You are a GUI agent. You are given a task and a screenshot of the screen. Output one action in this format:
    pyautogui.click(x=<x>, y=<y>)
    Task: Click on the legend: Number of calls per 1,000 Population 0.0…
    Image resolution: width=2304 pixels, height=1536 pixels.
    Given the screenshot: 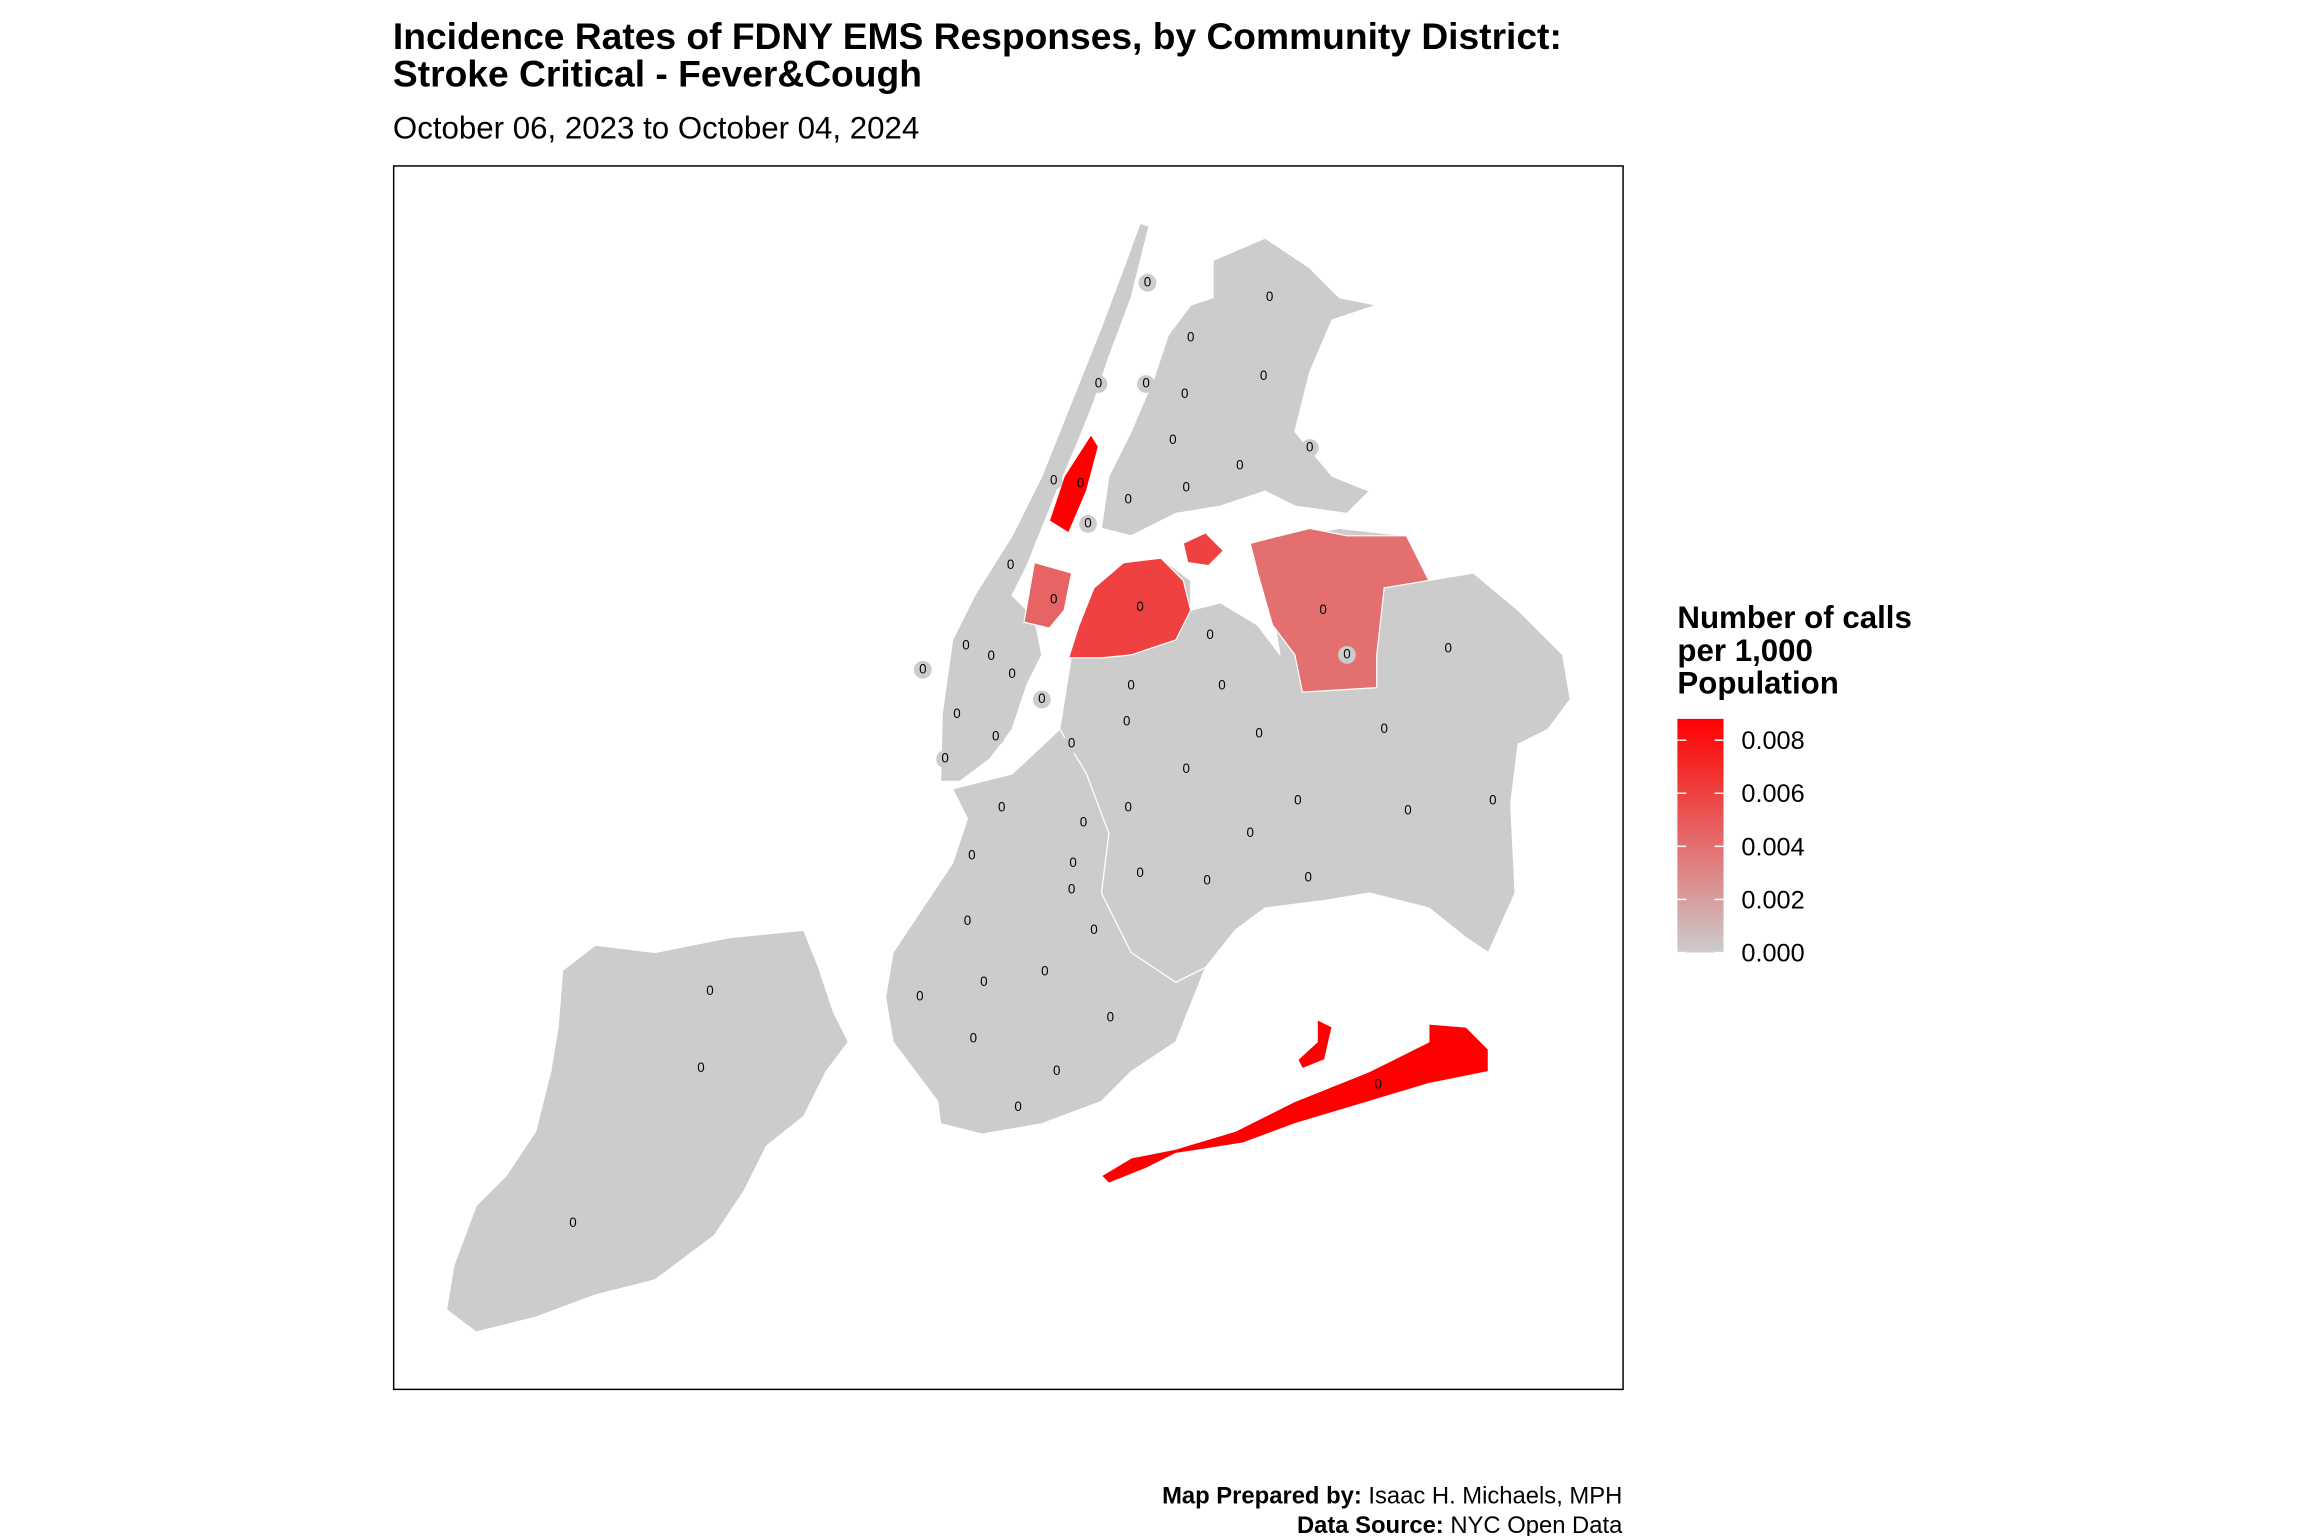 What is the action you would take?
    pyautogui.click(x=1794, y=783)
    